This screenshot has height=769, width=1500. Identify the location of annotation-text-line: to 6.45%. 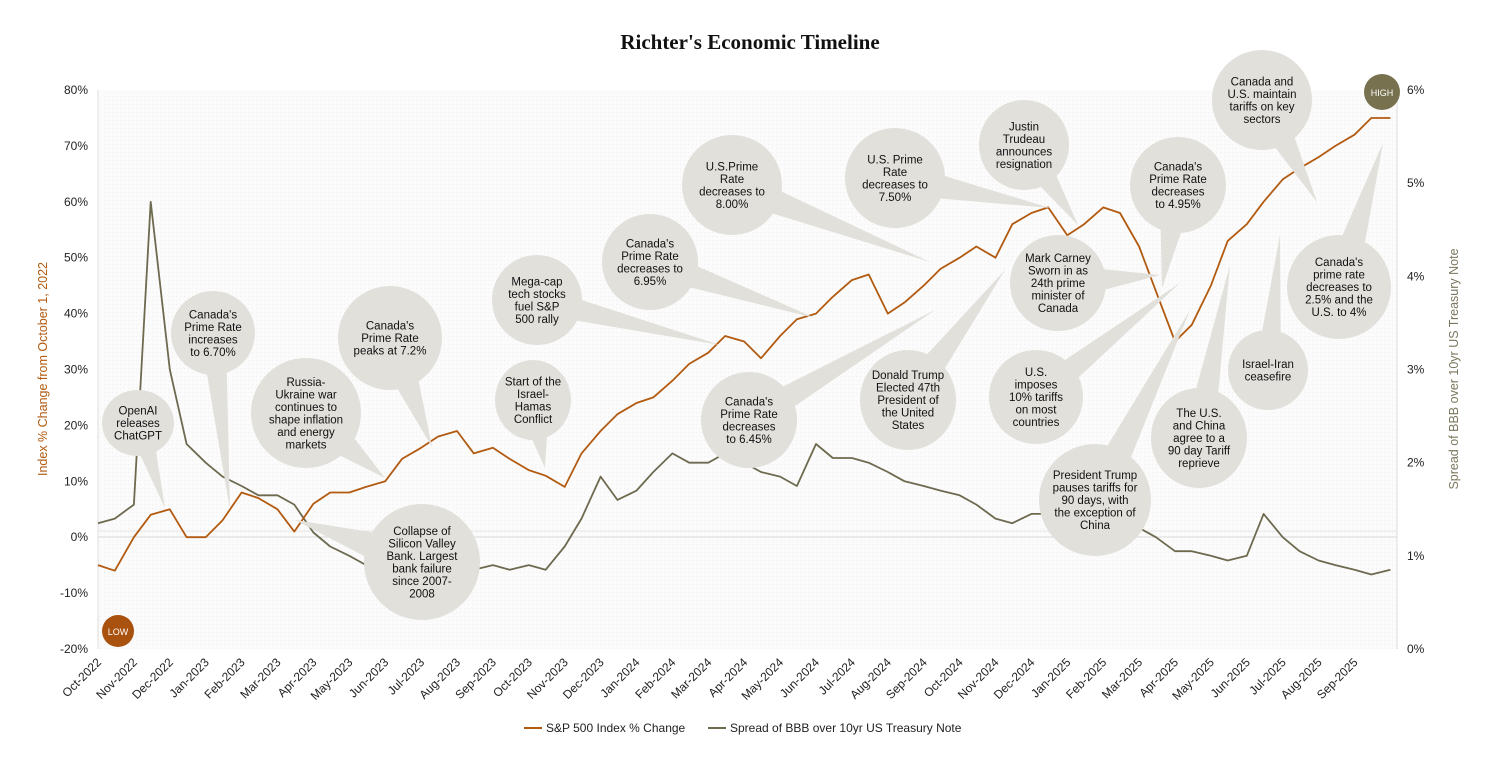
(748, 440).